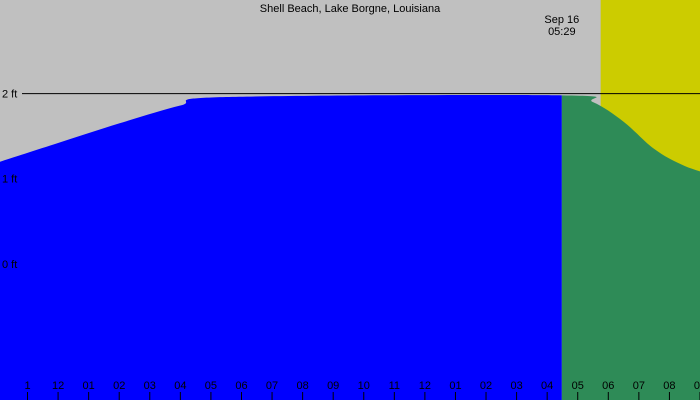 This screenshot has height=400, width=700. I want to click on high-tide-date: Sep 16, so click(561, 20).